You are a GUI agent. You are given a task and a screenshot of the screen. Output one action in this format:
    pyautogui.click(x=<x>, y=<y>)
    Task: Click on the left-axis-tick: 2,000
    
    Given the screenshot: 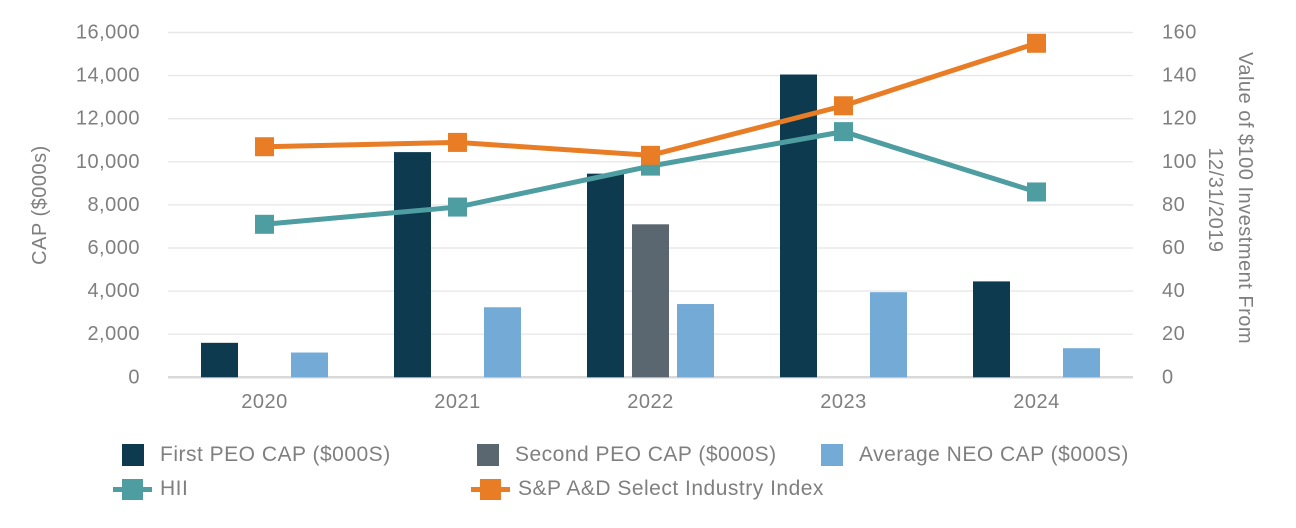 What is the action you would take?
    pyautogui.click(x=113, y=334)
    